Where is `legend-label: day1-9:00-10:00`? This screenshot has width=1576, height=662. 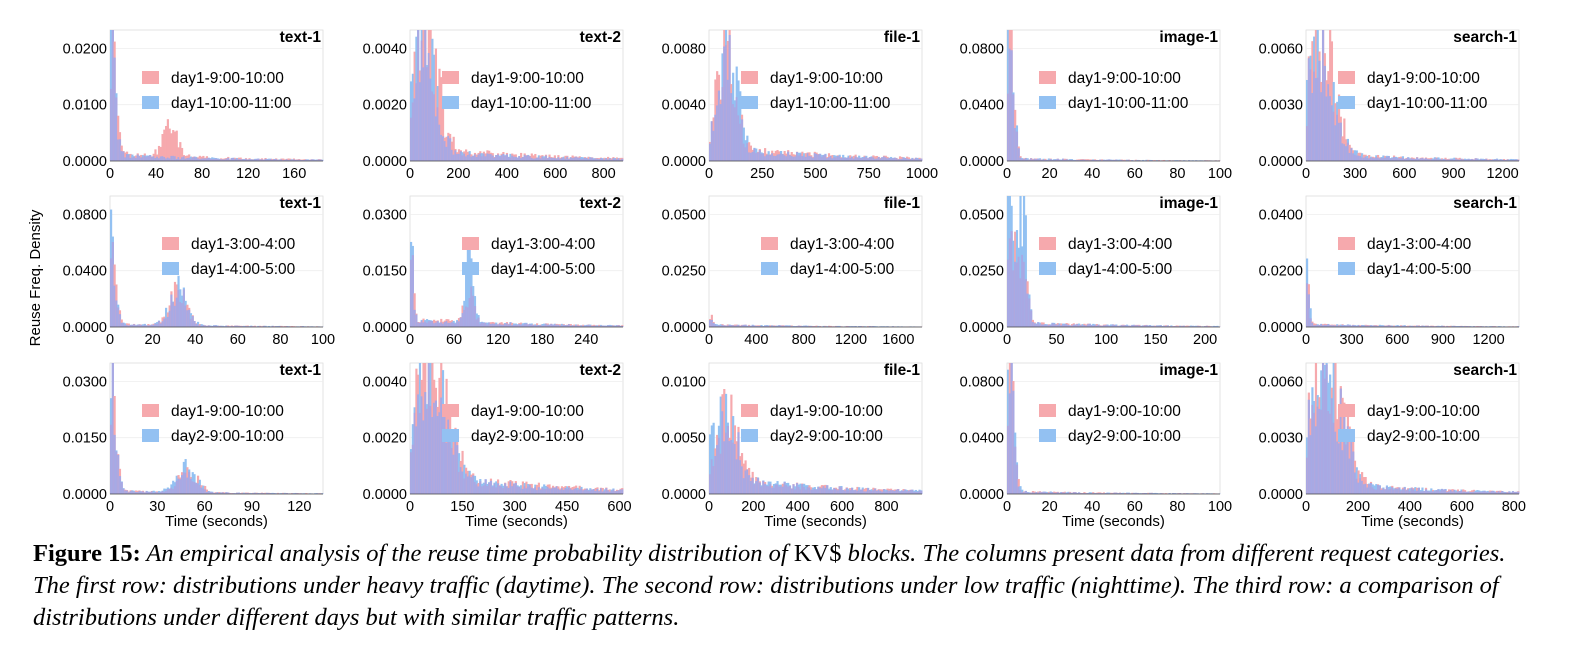 legend-label: day1-9:00-10:00 is located at coordinates (227, 411).